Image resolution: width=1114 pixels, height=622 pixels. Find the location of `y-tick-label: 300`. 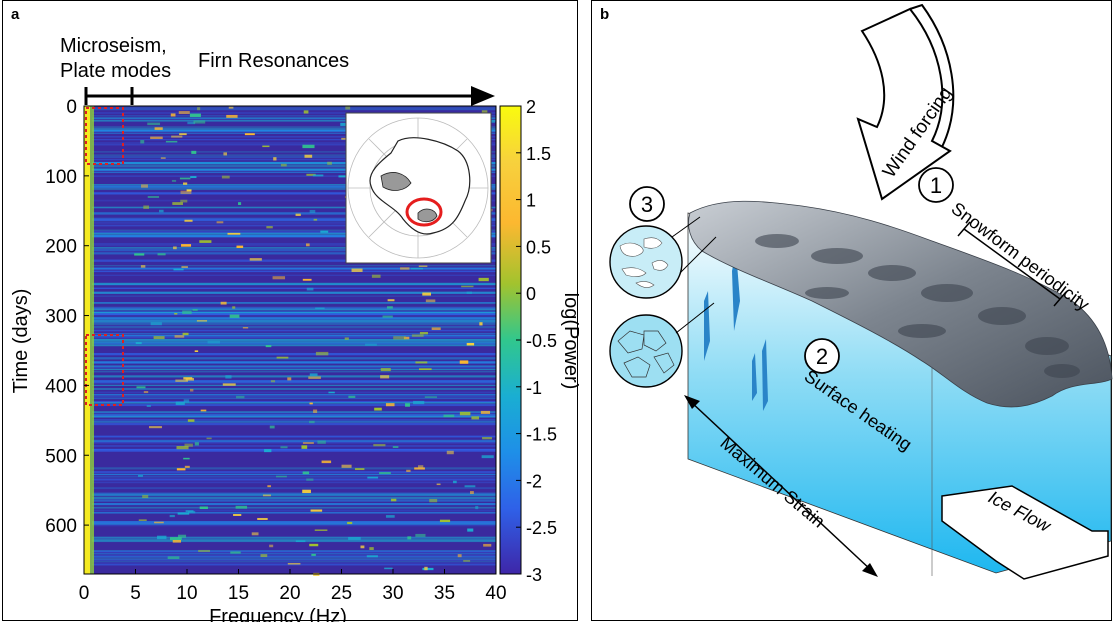

y-tick-label: 300 is located at coordinates (61, 317).